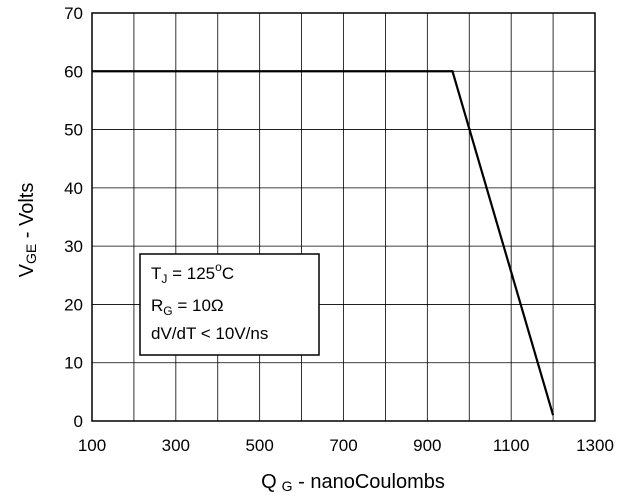 This screenshot has height=499, width=632. I want to click on x-axis-label-sub: G, so click(287, 486).